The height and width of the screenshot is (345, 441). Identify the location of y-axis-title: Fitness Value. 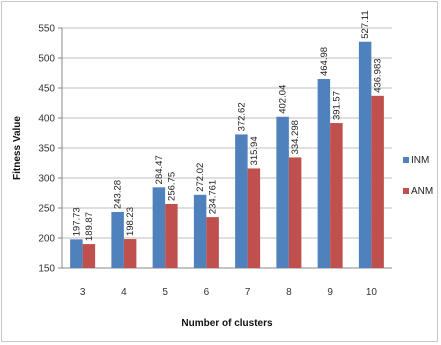
(17, 148).